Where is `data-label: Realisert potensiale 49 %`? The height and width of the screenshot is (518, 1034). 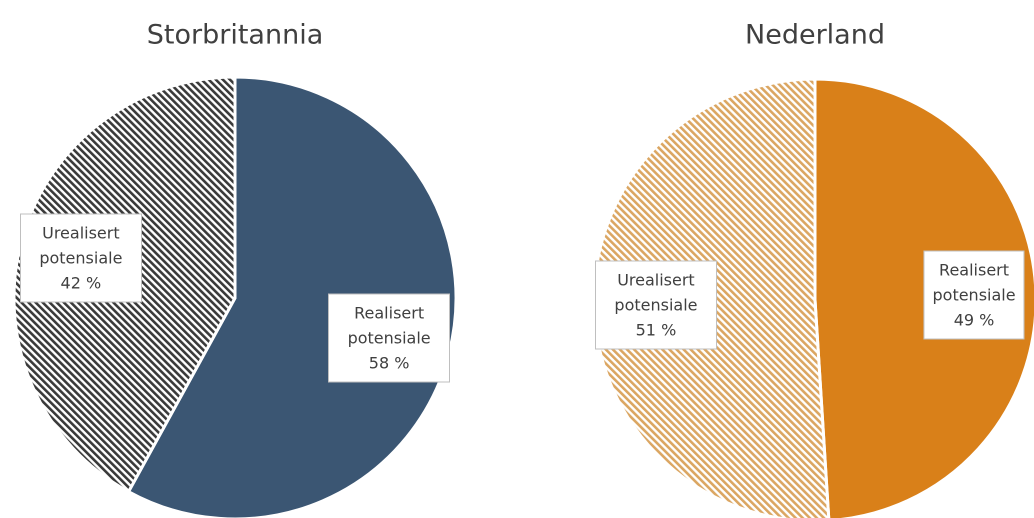 data-label: Realisert potensiale 49 % is located at coordinates (974, 295).